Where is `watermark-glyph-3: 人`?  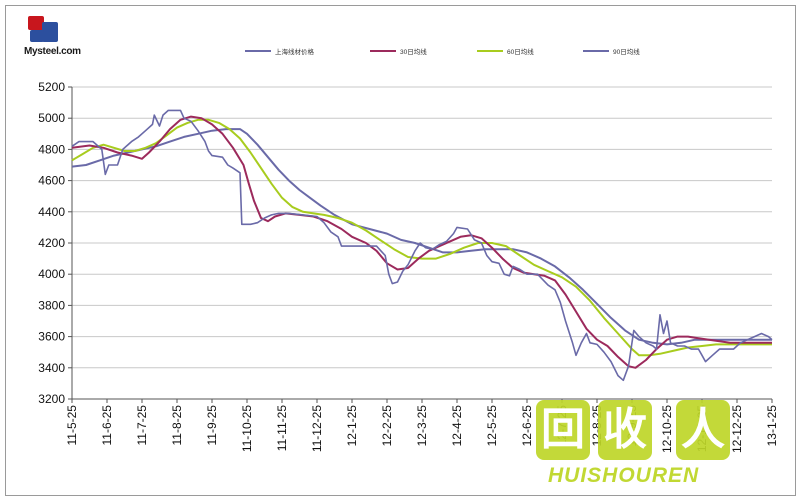 watermark-glyph-3: 人 is located at coordinates (703, 430).